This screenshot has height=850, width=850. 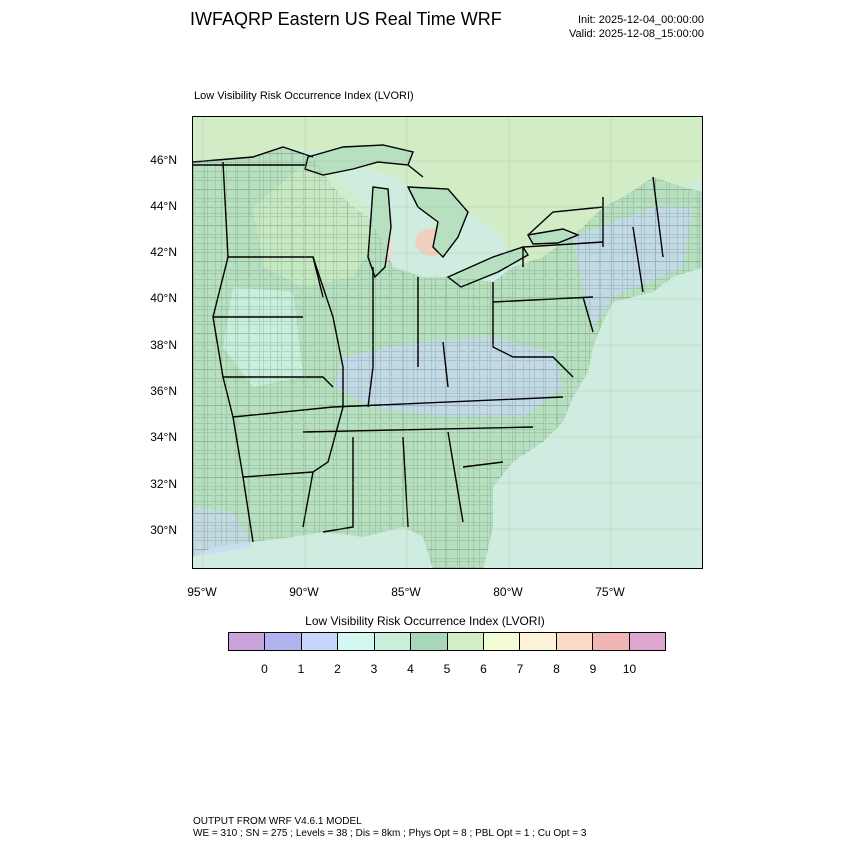 I want to click on lat-label: 44°N, so click(x=163, y=206).